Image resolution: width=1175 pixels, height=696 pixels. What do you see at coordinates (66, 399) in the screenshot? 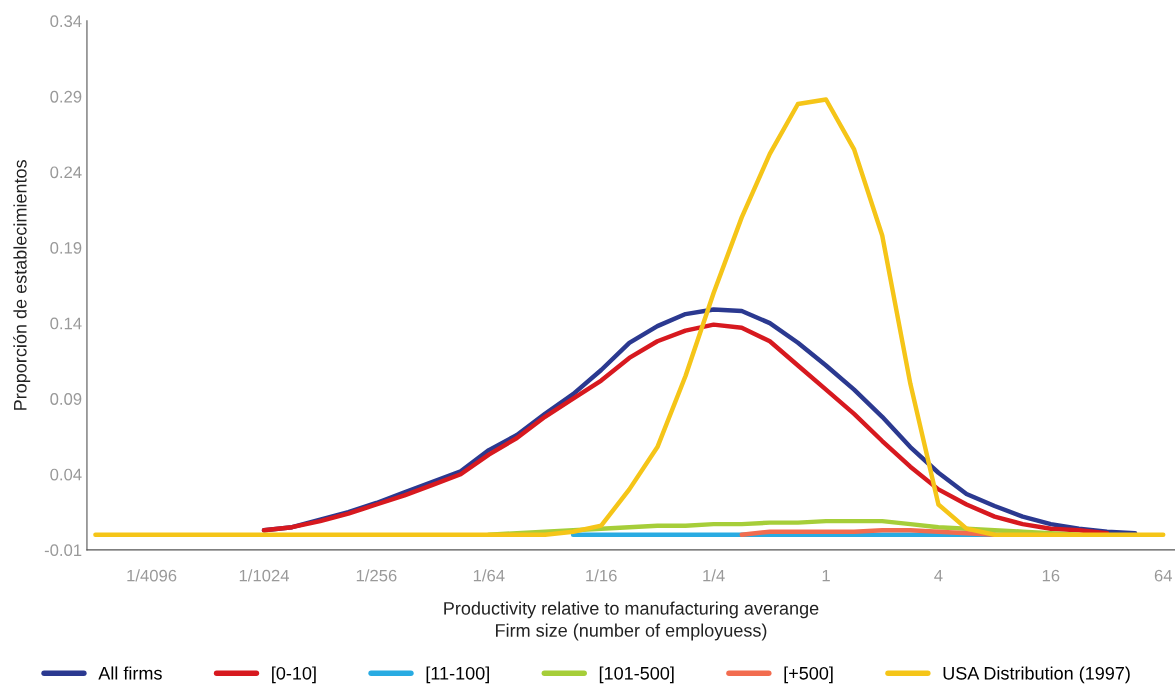
I see `y-tick-label: 0.09` at bounding box center [66, 399].